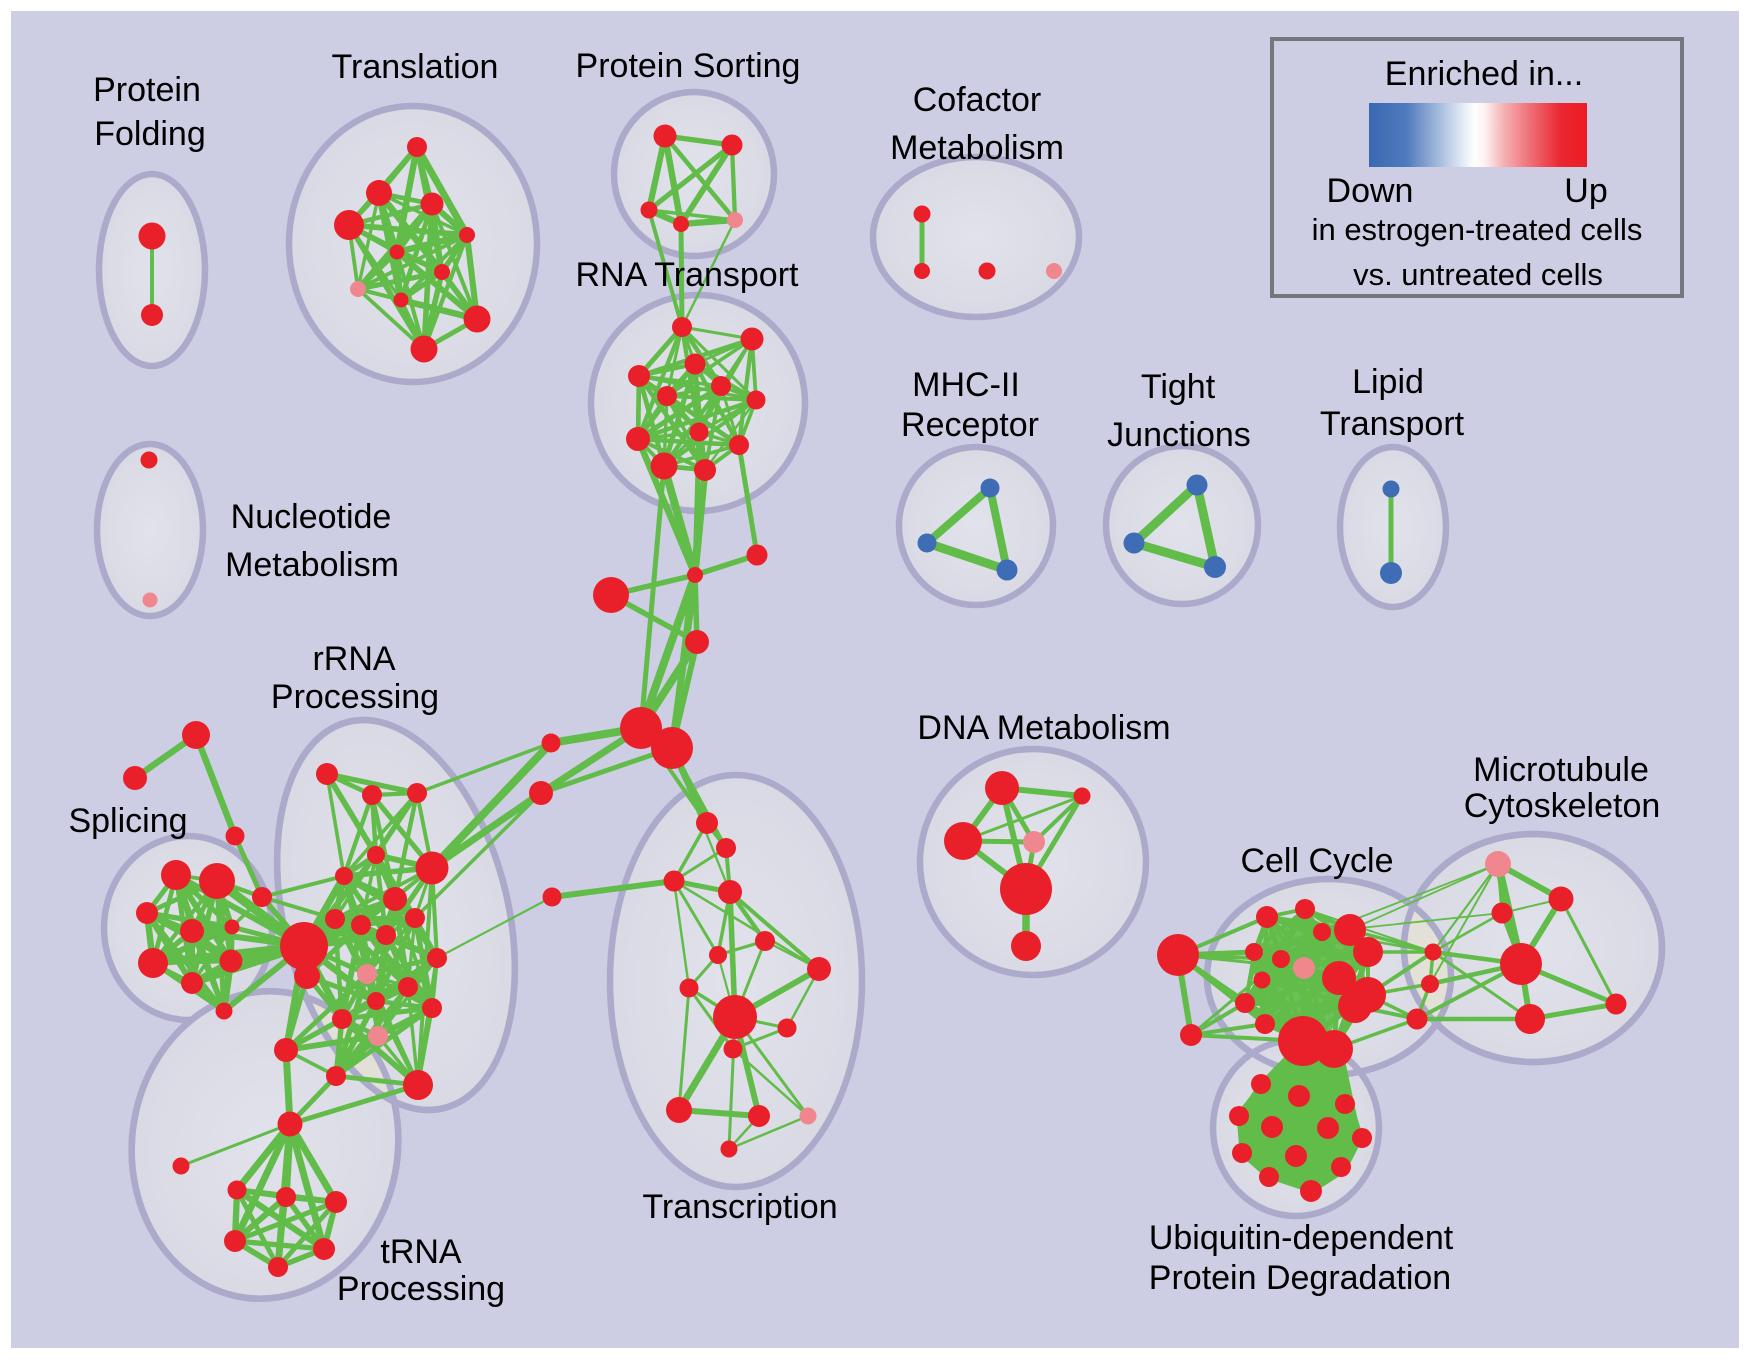  Describe the element at coordinates (1392, 424) in the screenshot. I see `svg-text: Transport` at that location.